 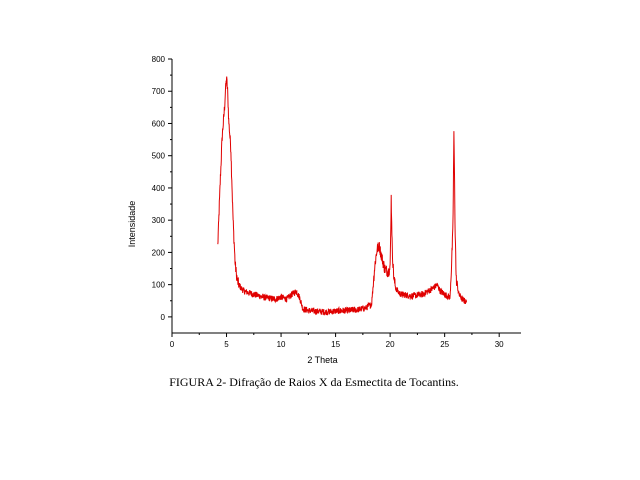 What do you see at coordinates (444, 344) in the screenshot?
I see `x-tick-label: 25` at bounding box center [444, 344].